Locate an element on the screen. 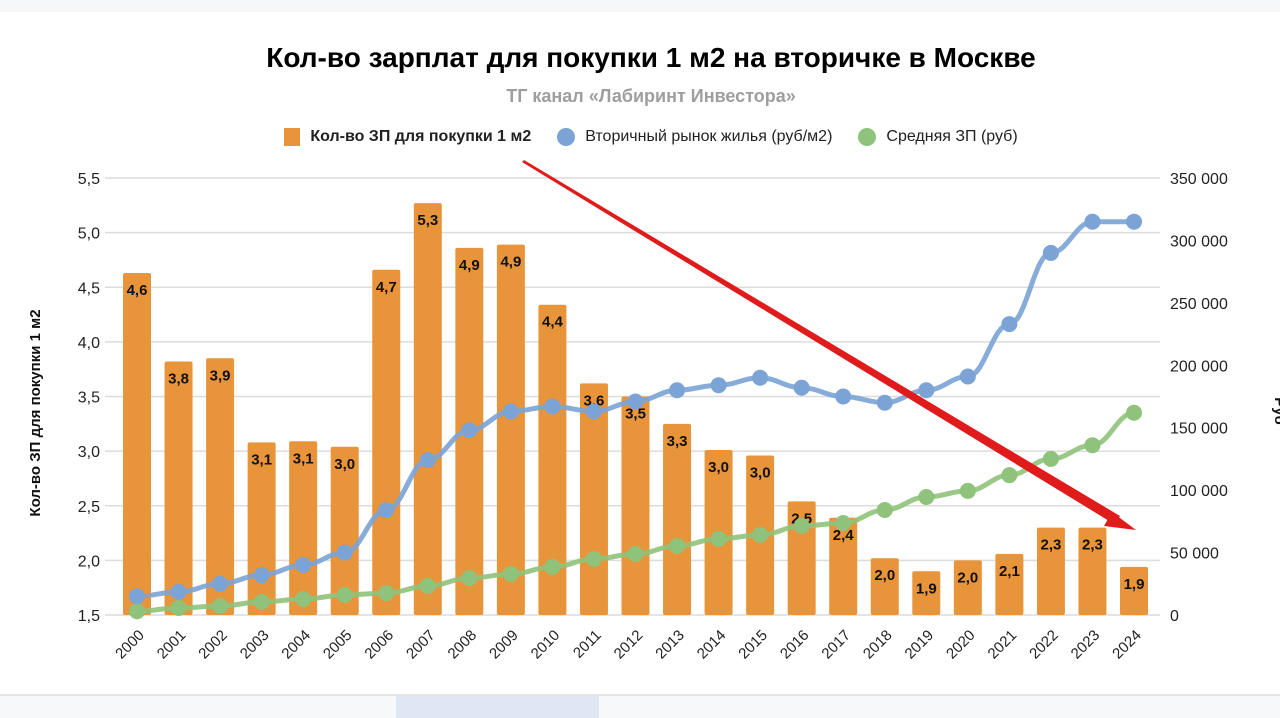 The width and height of the screenshot is (1280, 718). line-point-1-2000 is located at coordinates (137, 596).